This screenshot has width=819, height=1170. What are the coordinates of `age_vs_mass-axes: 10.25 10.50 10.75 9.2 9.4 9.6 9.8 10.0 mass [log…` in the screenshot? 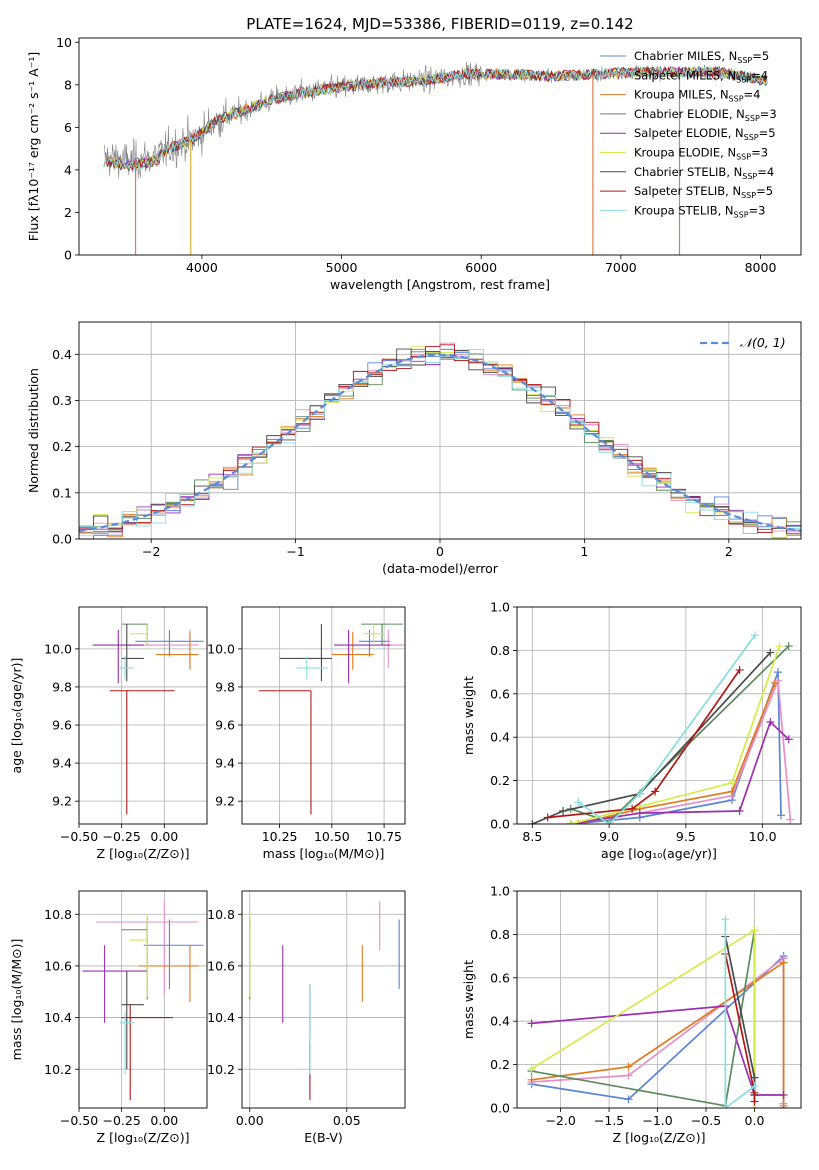 It's located at (306, 734).